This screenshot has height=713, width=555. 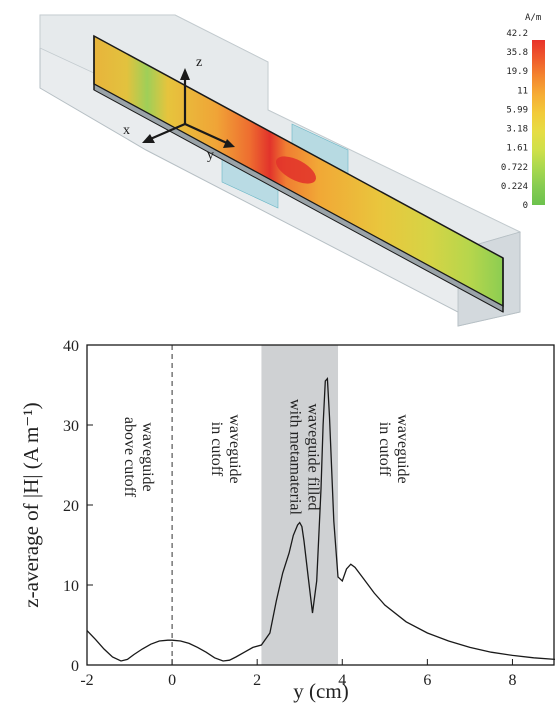 I want to click on colorbar-tick-label: 0.722, so click(x=514, y=168).